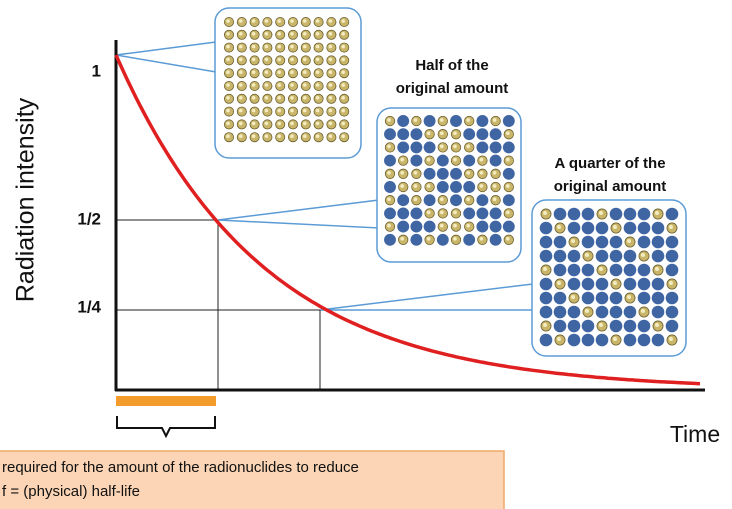 This screenshot has height=509, width=732. What do you see at coordinates (71, 491) in the screenshot?
I see `note-text: f = (physical) half-life` at bounding box center [71, 491].